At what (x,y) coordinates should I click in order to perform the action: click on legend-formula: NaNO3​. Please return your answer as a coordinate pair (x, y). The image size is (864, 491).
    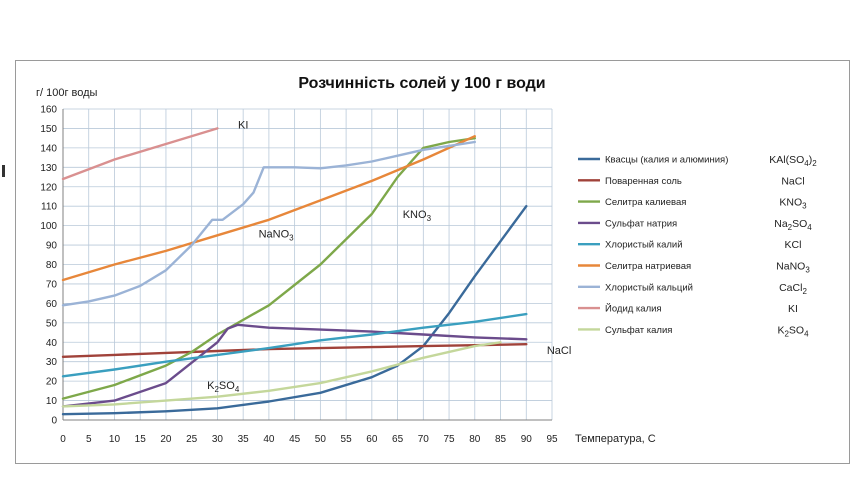
    Looking at the image, I should click on (793, 268).